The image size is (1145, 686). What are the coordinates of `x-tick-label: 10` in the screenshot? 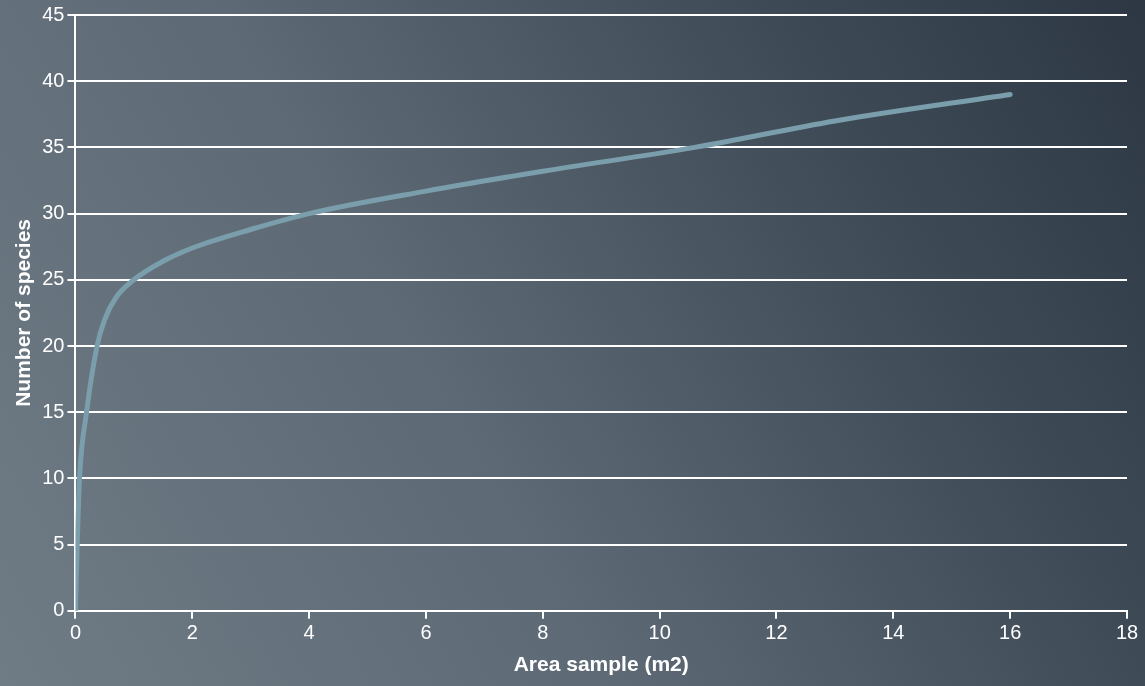 It's located at (659, 632).